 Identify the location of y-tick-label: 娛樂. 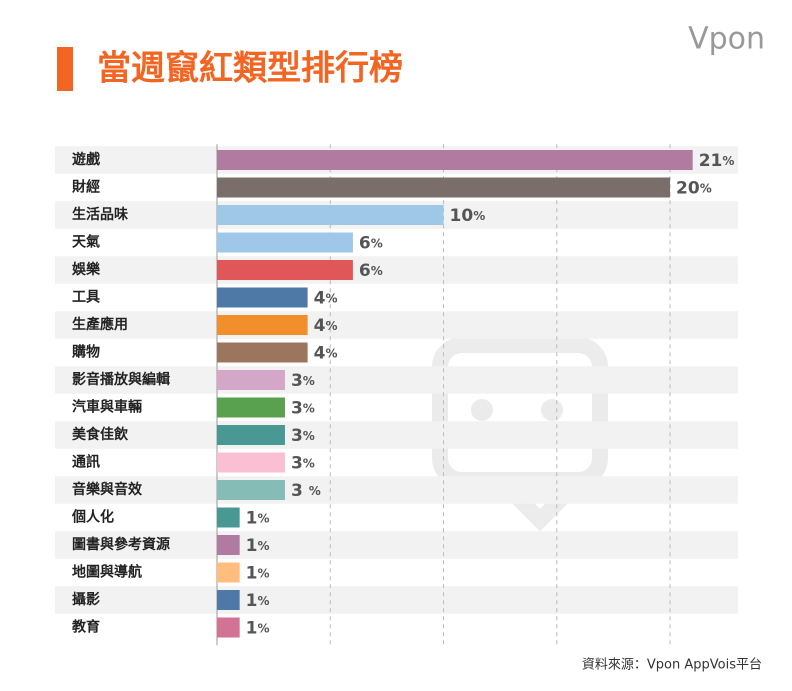
(86, 269).